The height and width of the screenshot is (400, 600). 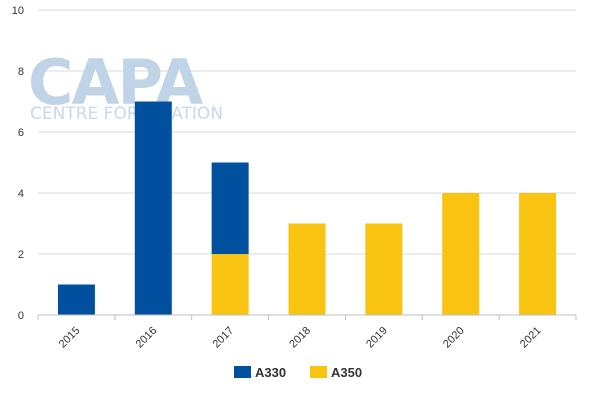 I want to click on x-tick-label: 2015, so click(x=70, y=338).